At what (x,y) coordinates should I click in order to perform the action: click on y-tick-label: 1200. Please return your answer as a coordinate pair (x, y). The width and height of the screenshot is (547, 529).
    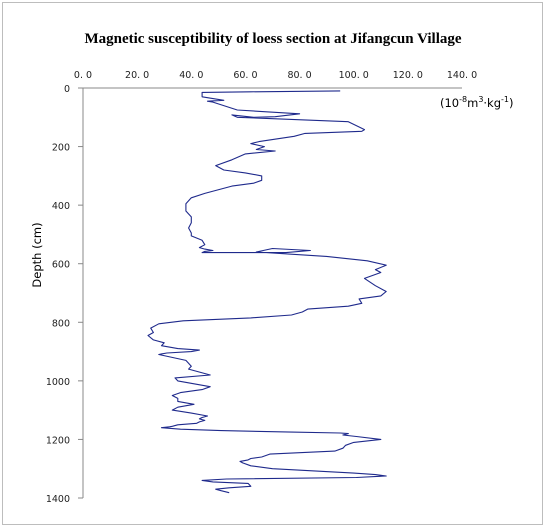
    Looking at the image, I should click on (58, 440).